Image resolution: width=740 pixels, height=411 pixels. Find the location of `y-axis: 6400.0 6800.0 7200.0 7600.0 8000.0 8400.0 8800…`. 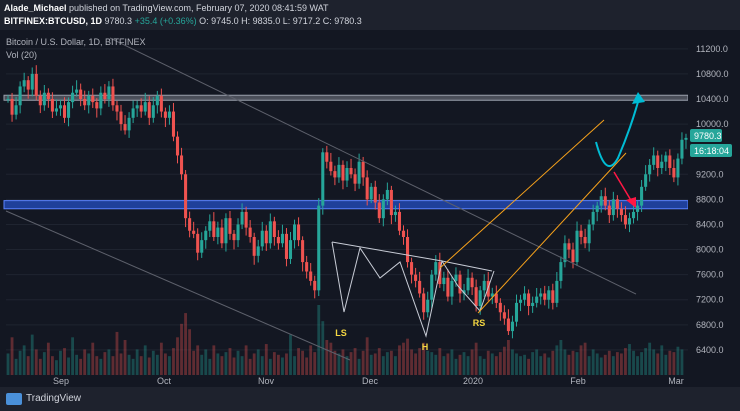

y-axis: 6400.0 6800.0 7200.0 7600.0 8000.0 8400.0 8800… is located at coordinates (714, 208).